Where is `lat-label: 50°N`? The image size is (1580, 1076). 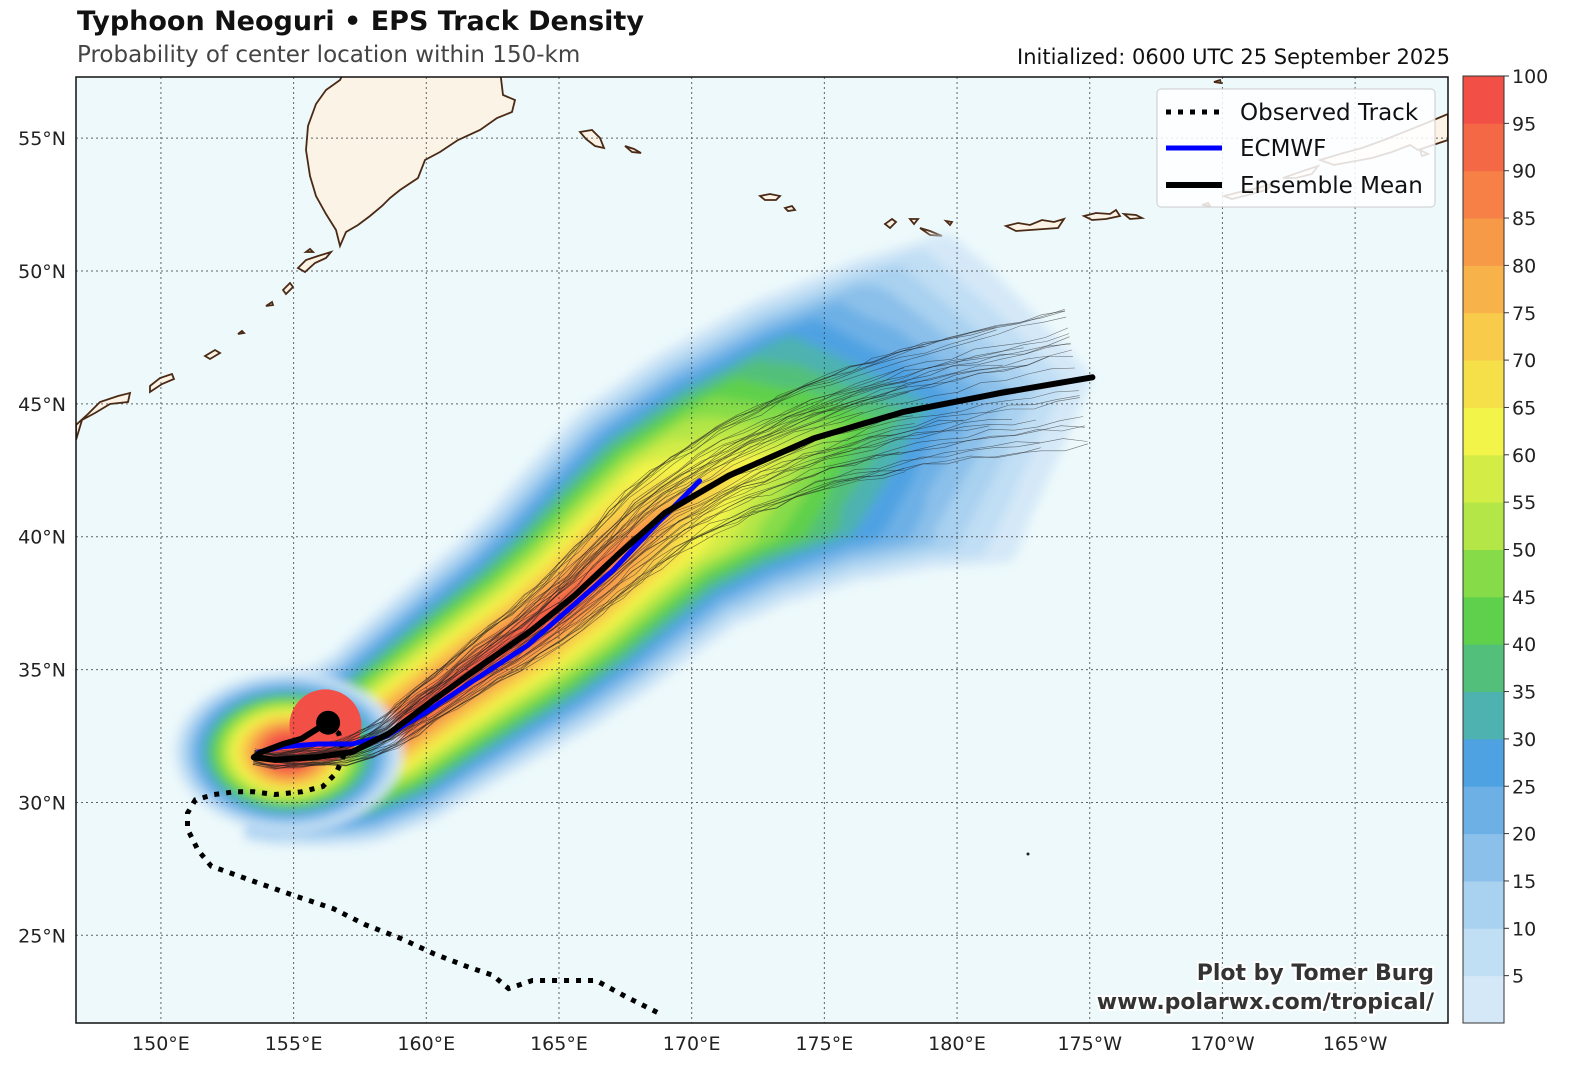 lat-label: 50°N is located at coordinates (42, 272).